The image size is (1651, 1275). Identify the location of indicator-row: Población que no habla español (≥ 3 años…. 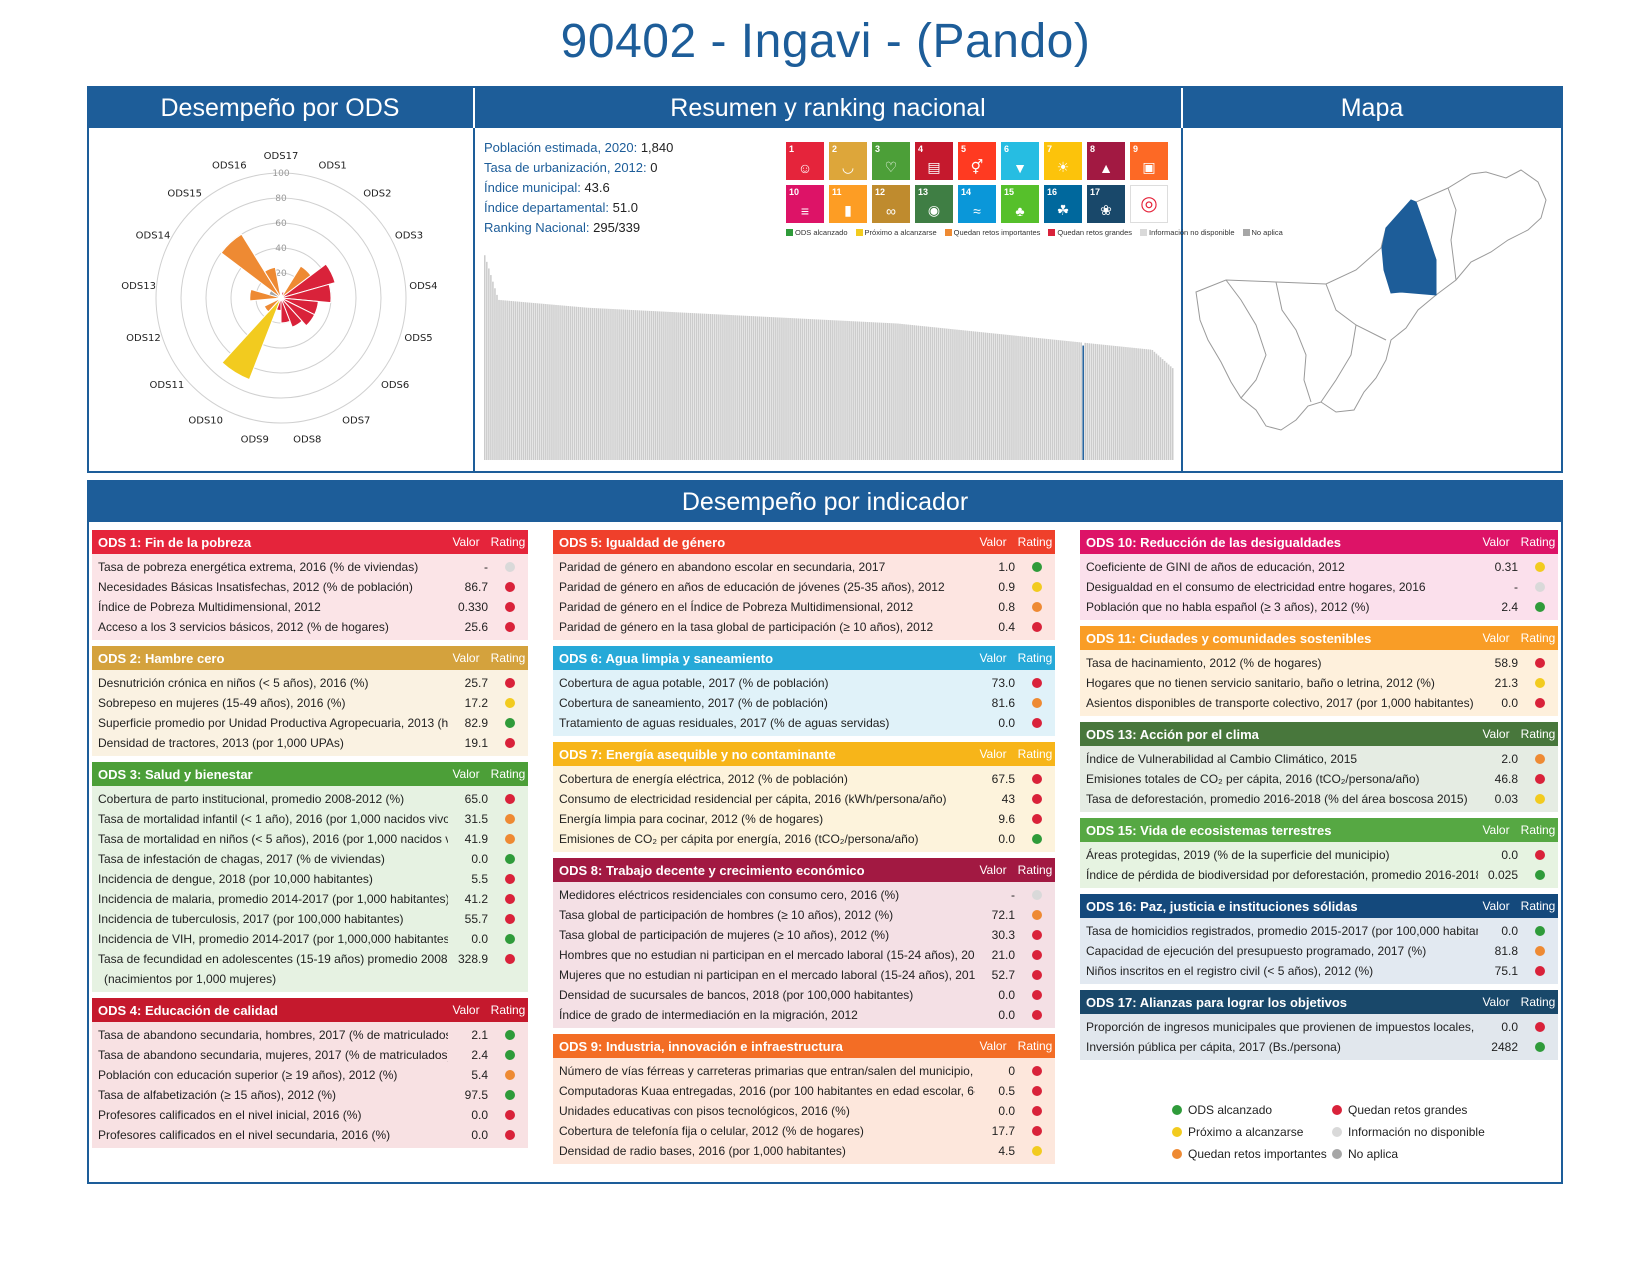
(1319, 607).